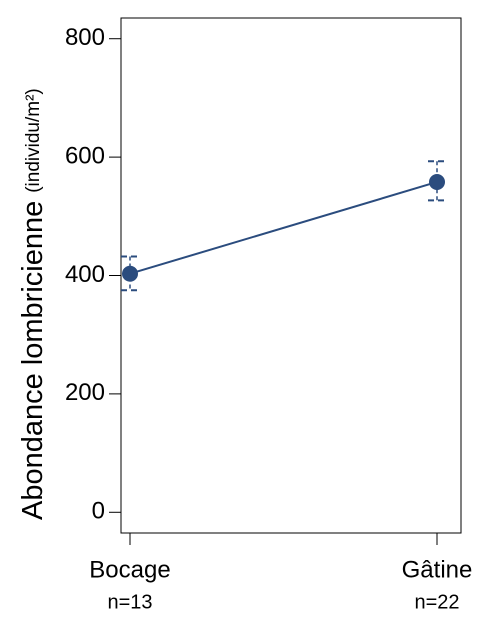 Image resolution: width=490 pixels, height=626 pixels. Describe the element at coordinates (437, 569) in the screenshot. I see `x-tick-label: Gâtine` at that location.